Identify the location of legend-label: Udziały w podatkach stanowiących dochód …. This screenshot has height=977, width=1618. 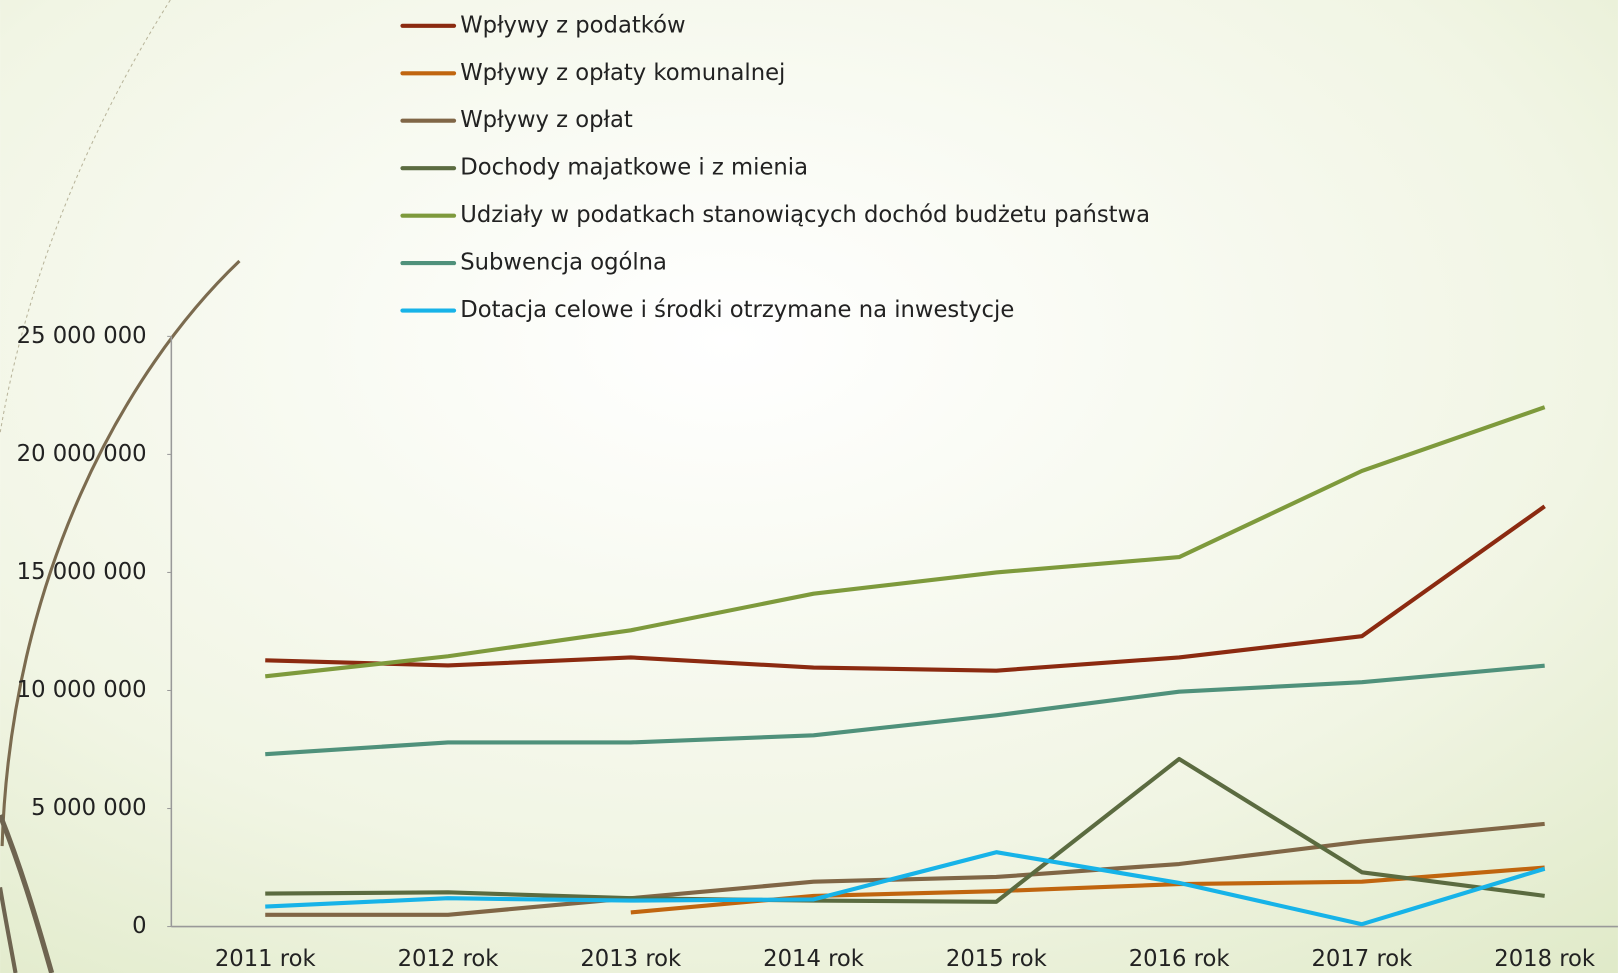
(805, 215).